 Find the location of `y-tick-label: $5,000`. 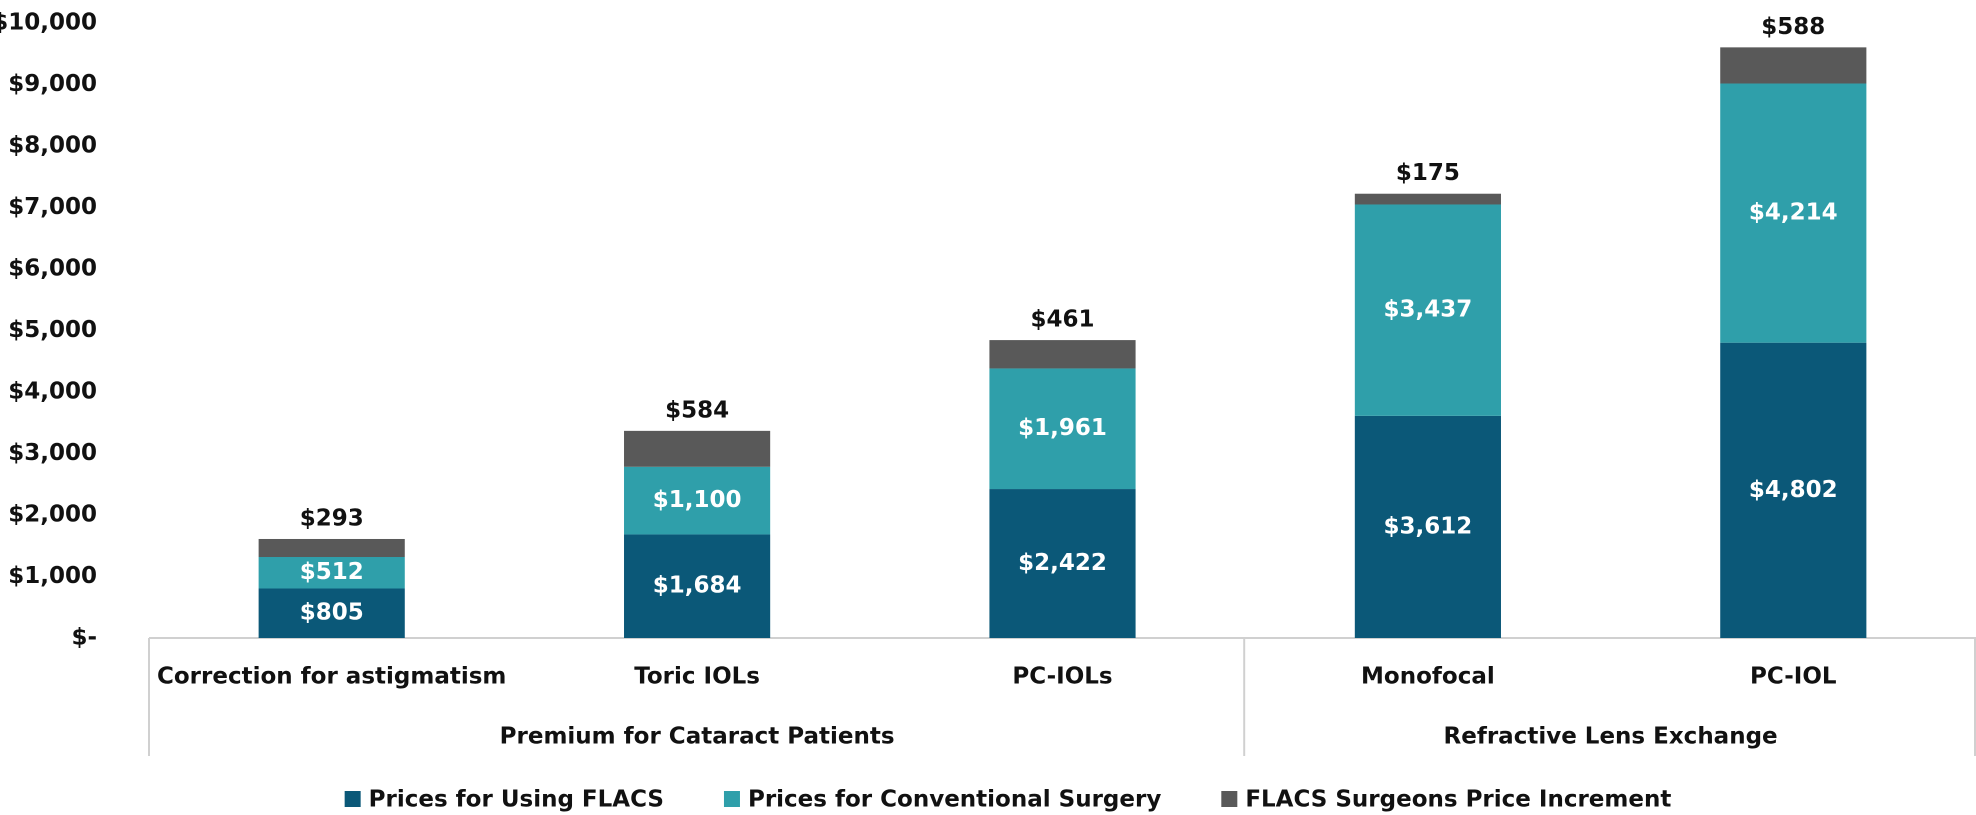

y-tick-label: $5,000 is located at coordinates (52, 330).